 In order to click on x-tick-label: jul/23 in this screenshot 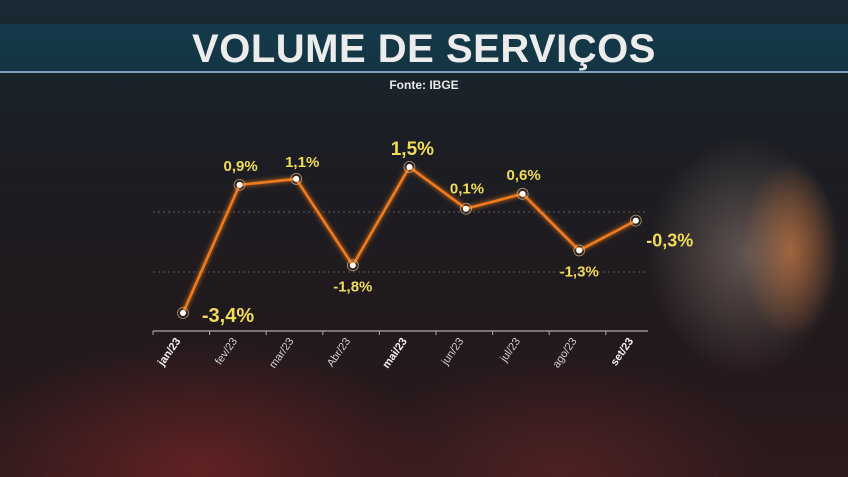, I will do `click(510, 350)`.